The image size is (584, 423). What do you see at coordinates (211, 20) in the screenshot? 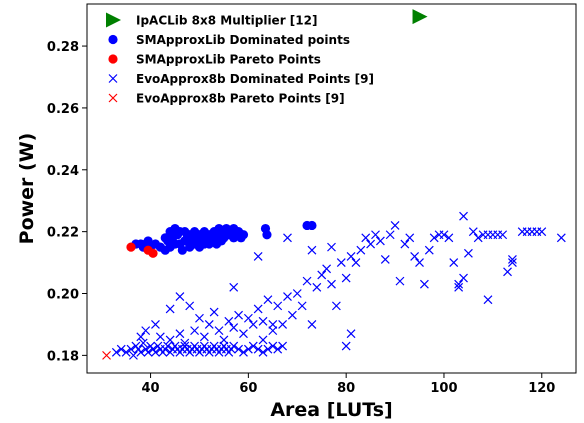
I see `legend-item: IpACLib 8x8 Multiplier [12]` at bounding box center [211, 20].